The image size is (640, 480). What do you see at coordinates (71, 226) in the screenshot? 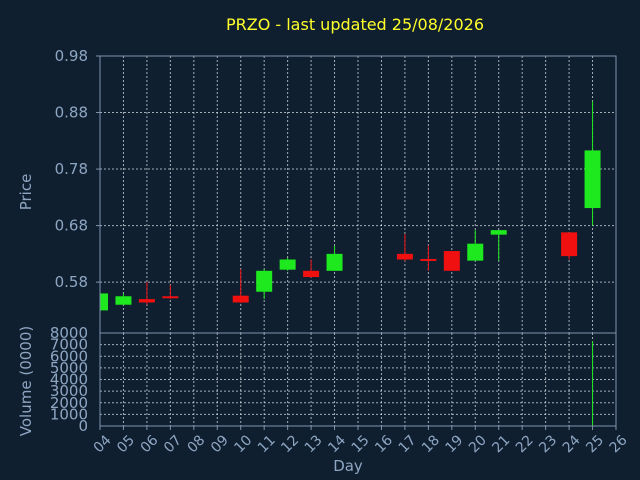
I see `price-tick-label: 0.68` at bounding box center [71, 226].